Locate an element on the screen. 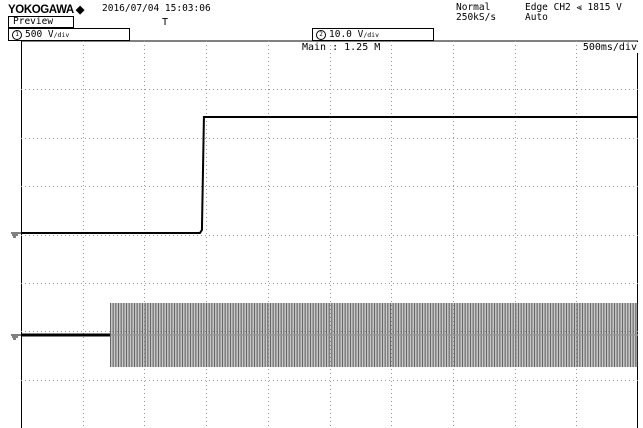 Image resolution: width=643 pixels, height=428 pixels. trigger-mode: Auto is located at coordinates (536, 17).